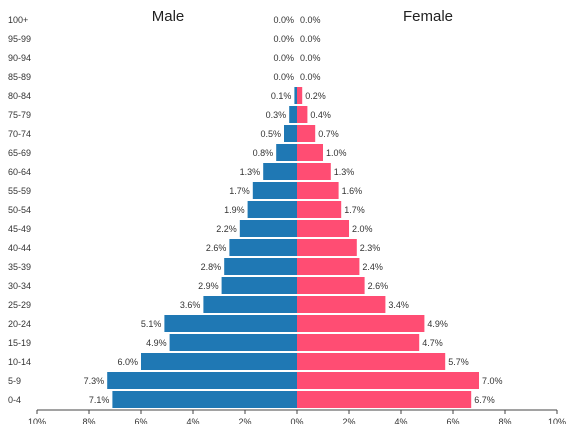  I want to click on male-value-label-90-94: 0.0%, so click(283, 58).